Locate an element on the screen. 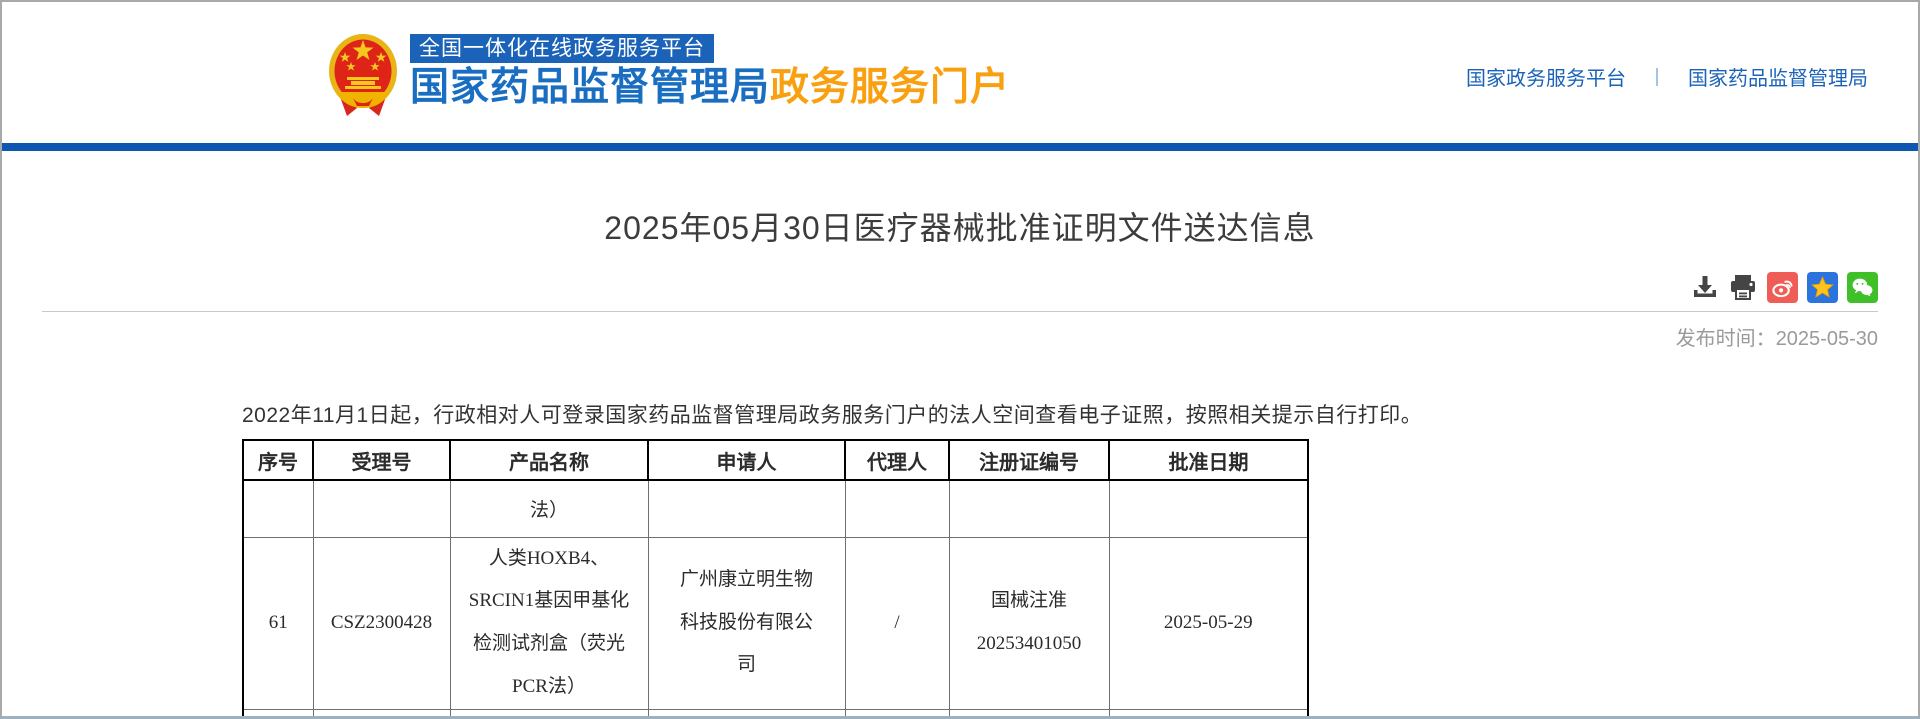  weibo-share-icon is located at coordinates (1782, 287).